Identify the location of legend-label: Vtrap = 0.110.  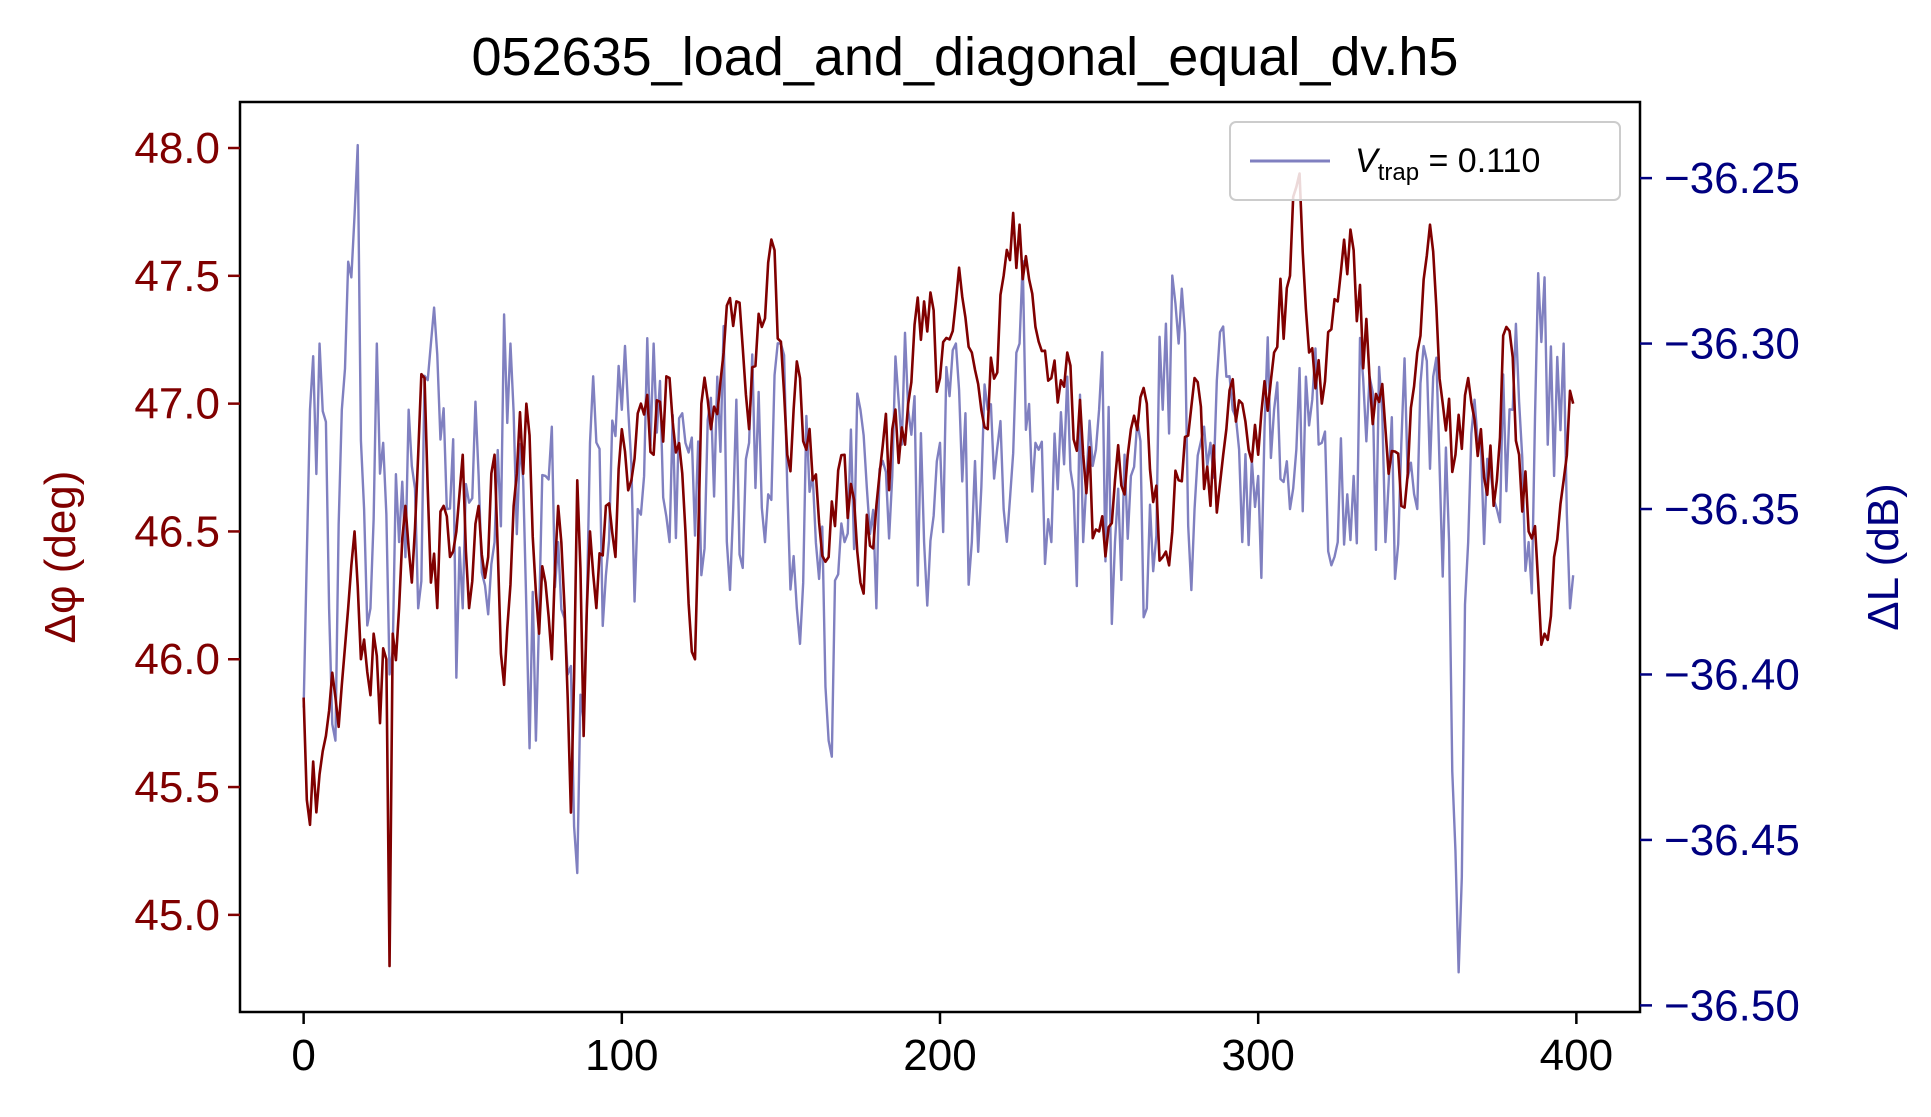
(1447, 164).